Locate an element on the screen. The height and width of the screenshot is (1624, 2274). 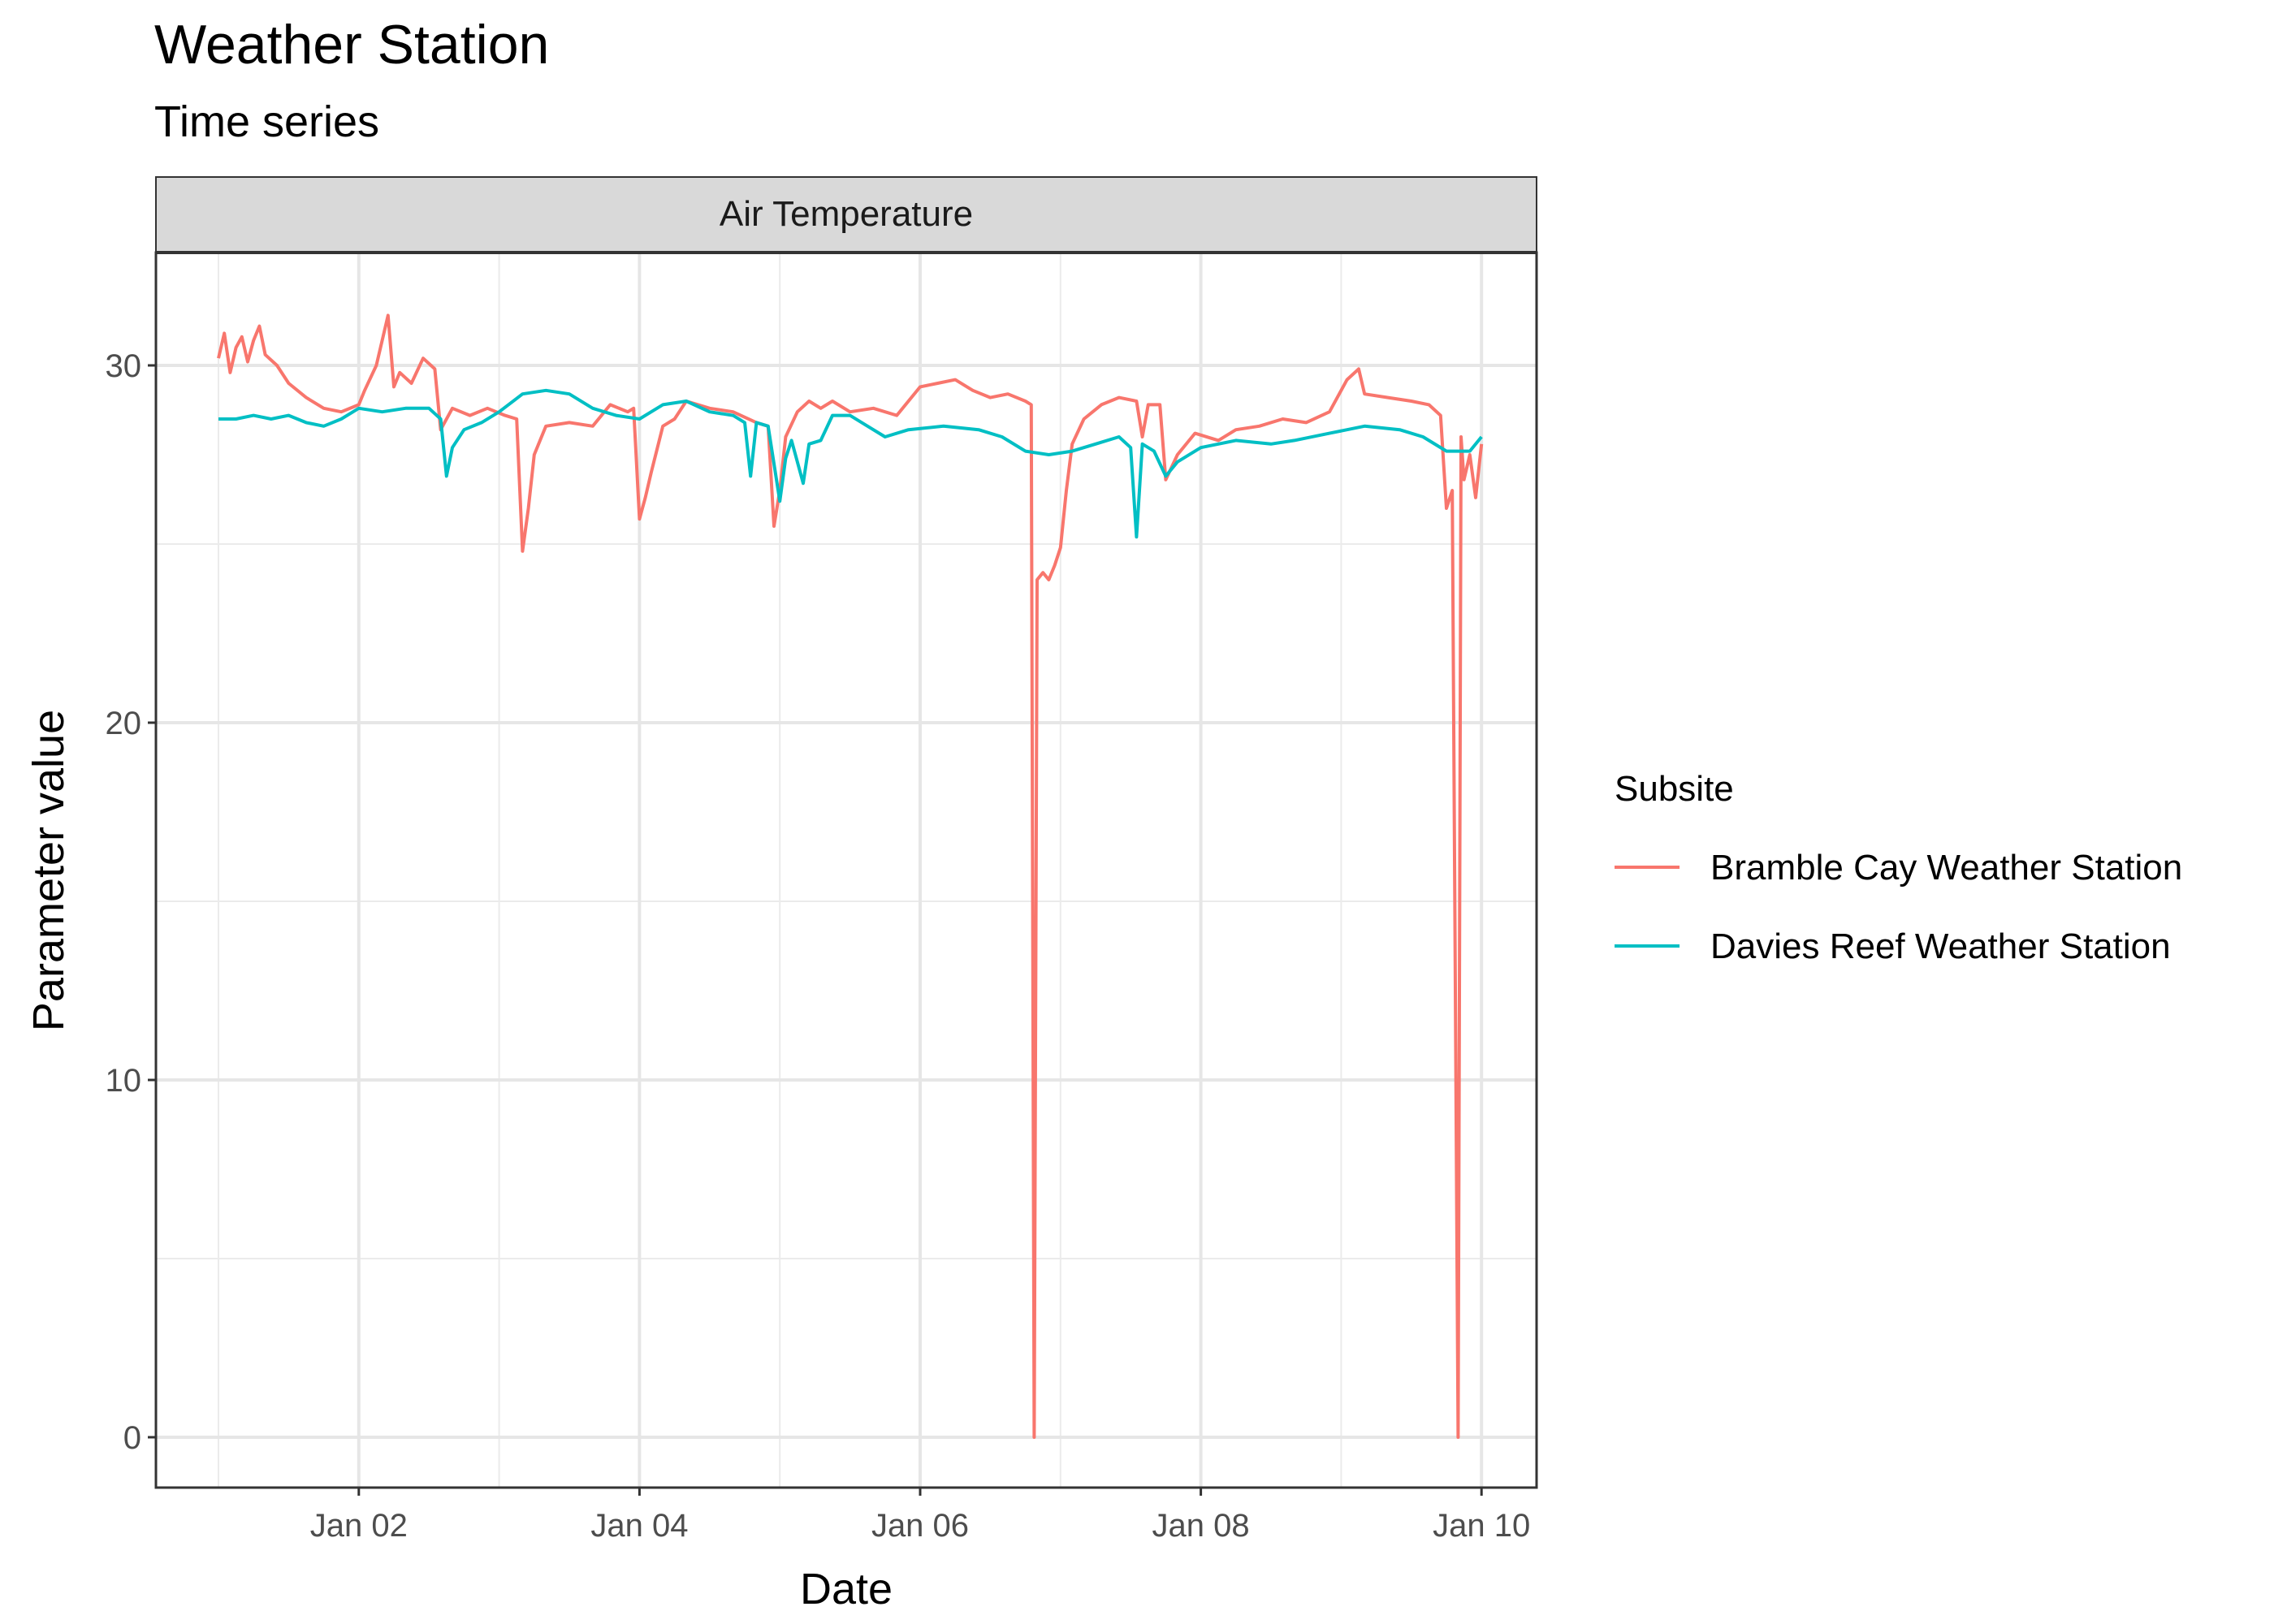
chart-title: Weather Station is located at coordinates (352, 45).